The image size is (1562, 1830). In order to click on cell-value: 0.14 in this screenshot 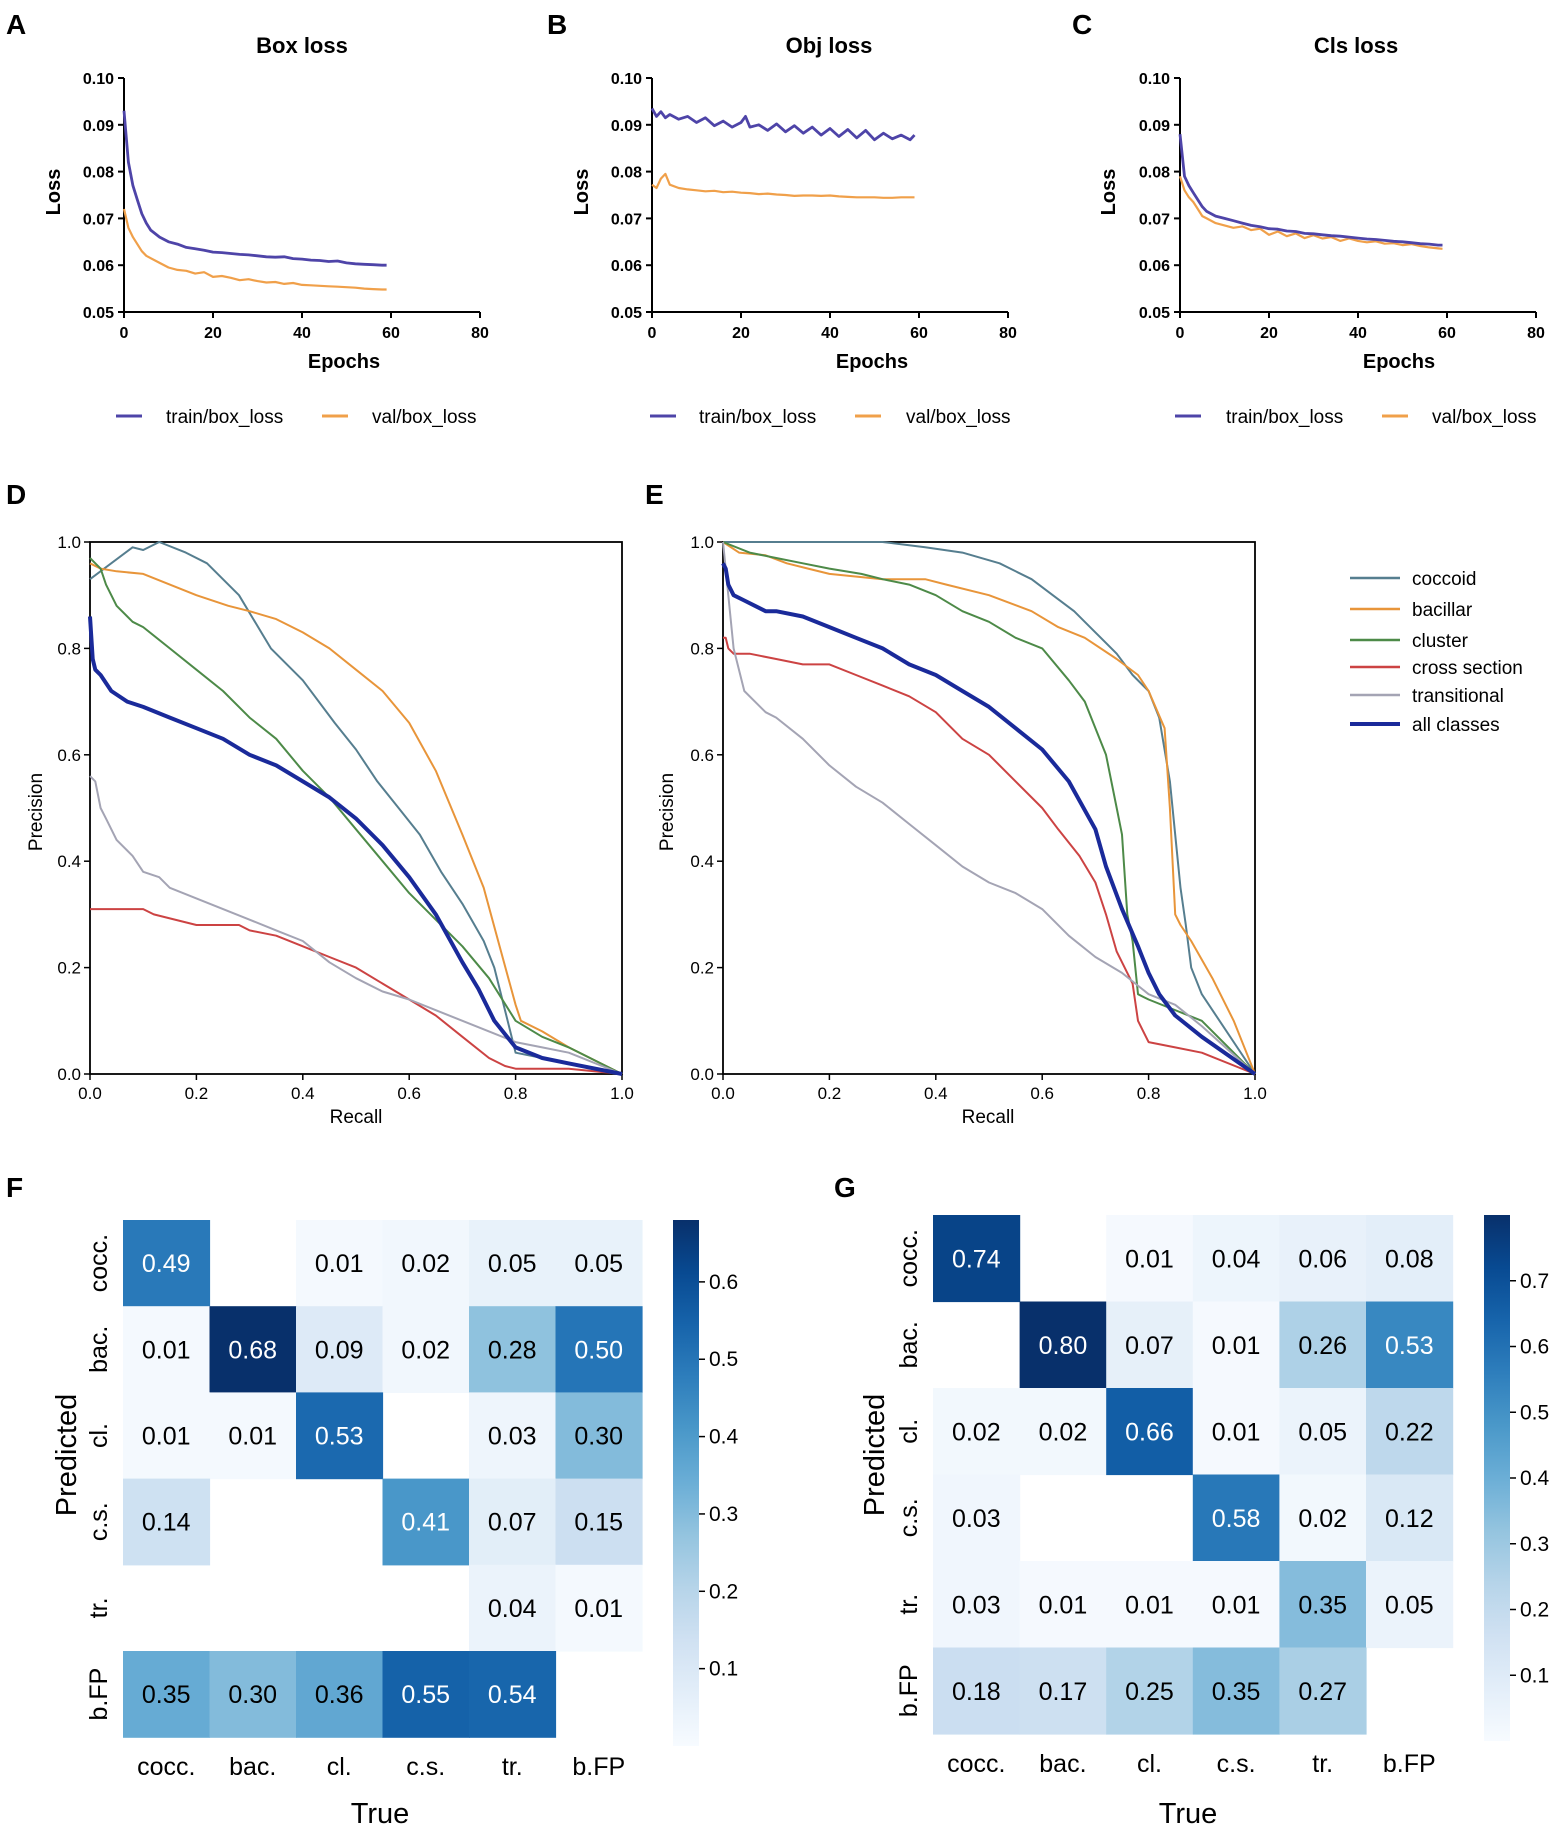, I will do `click(166, 1523)`.